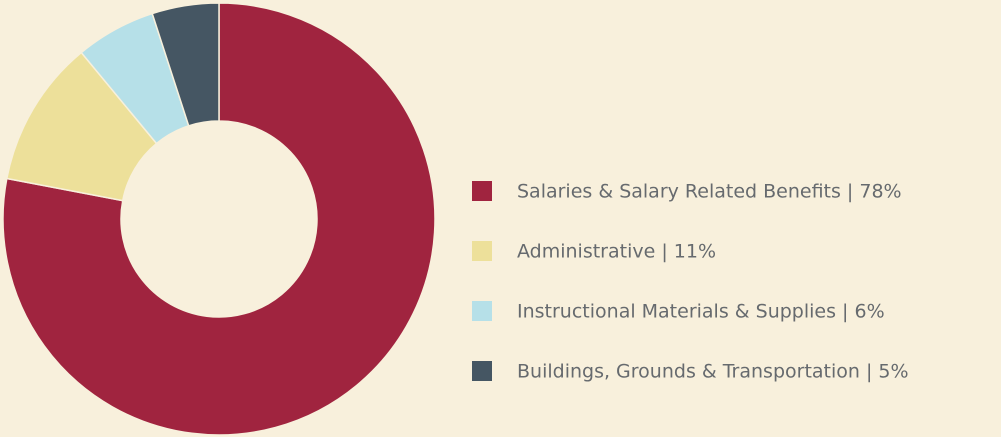  Describe the element at coordinates (616, 252) in the screenshot. I see `legend-label: Administrative | 11%` at that location.